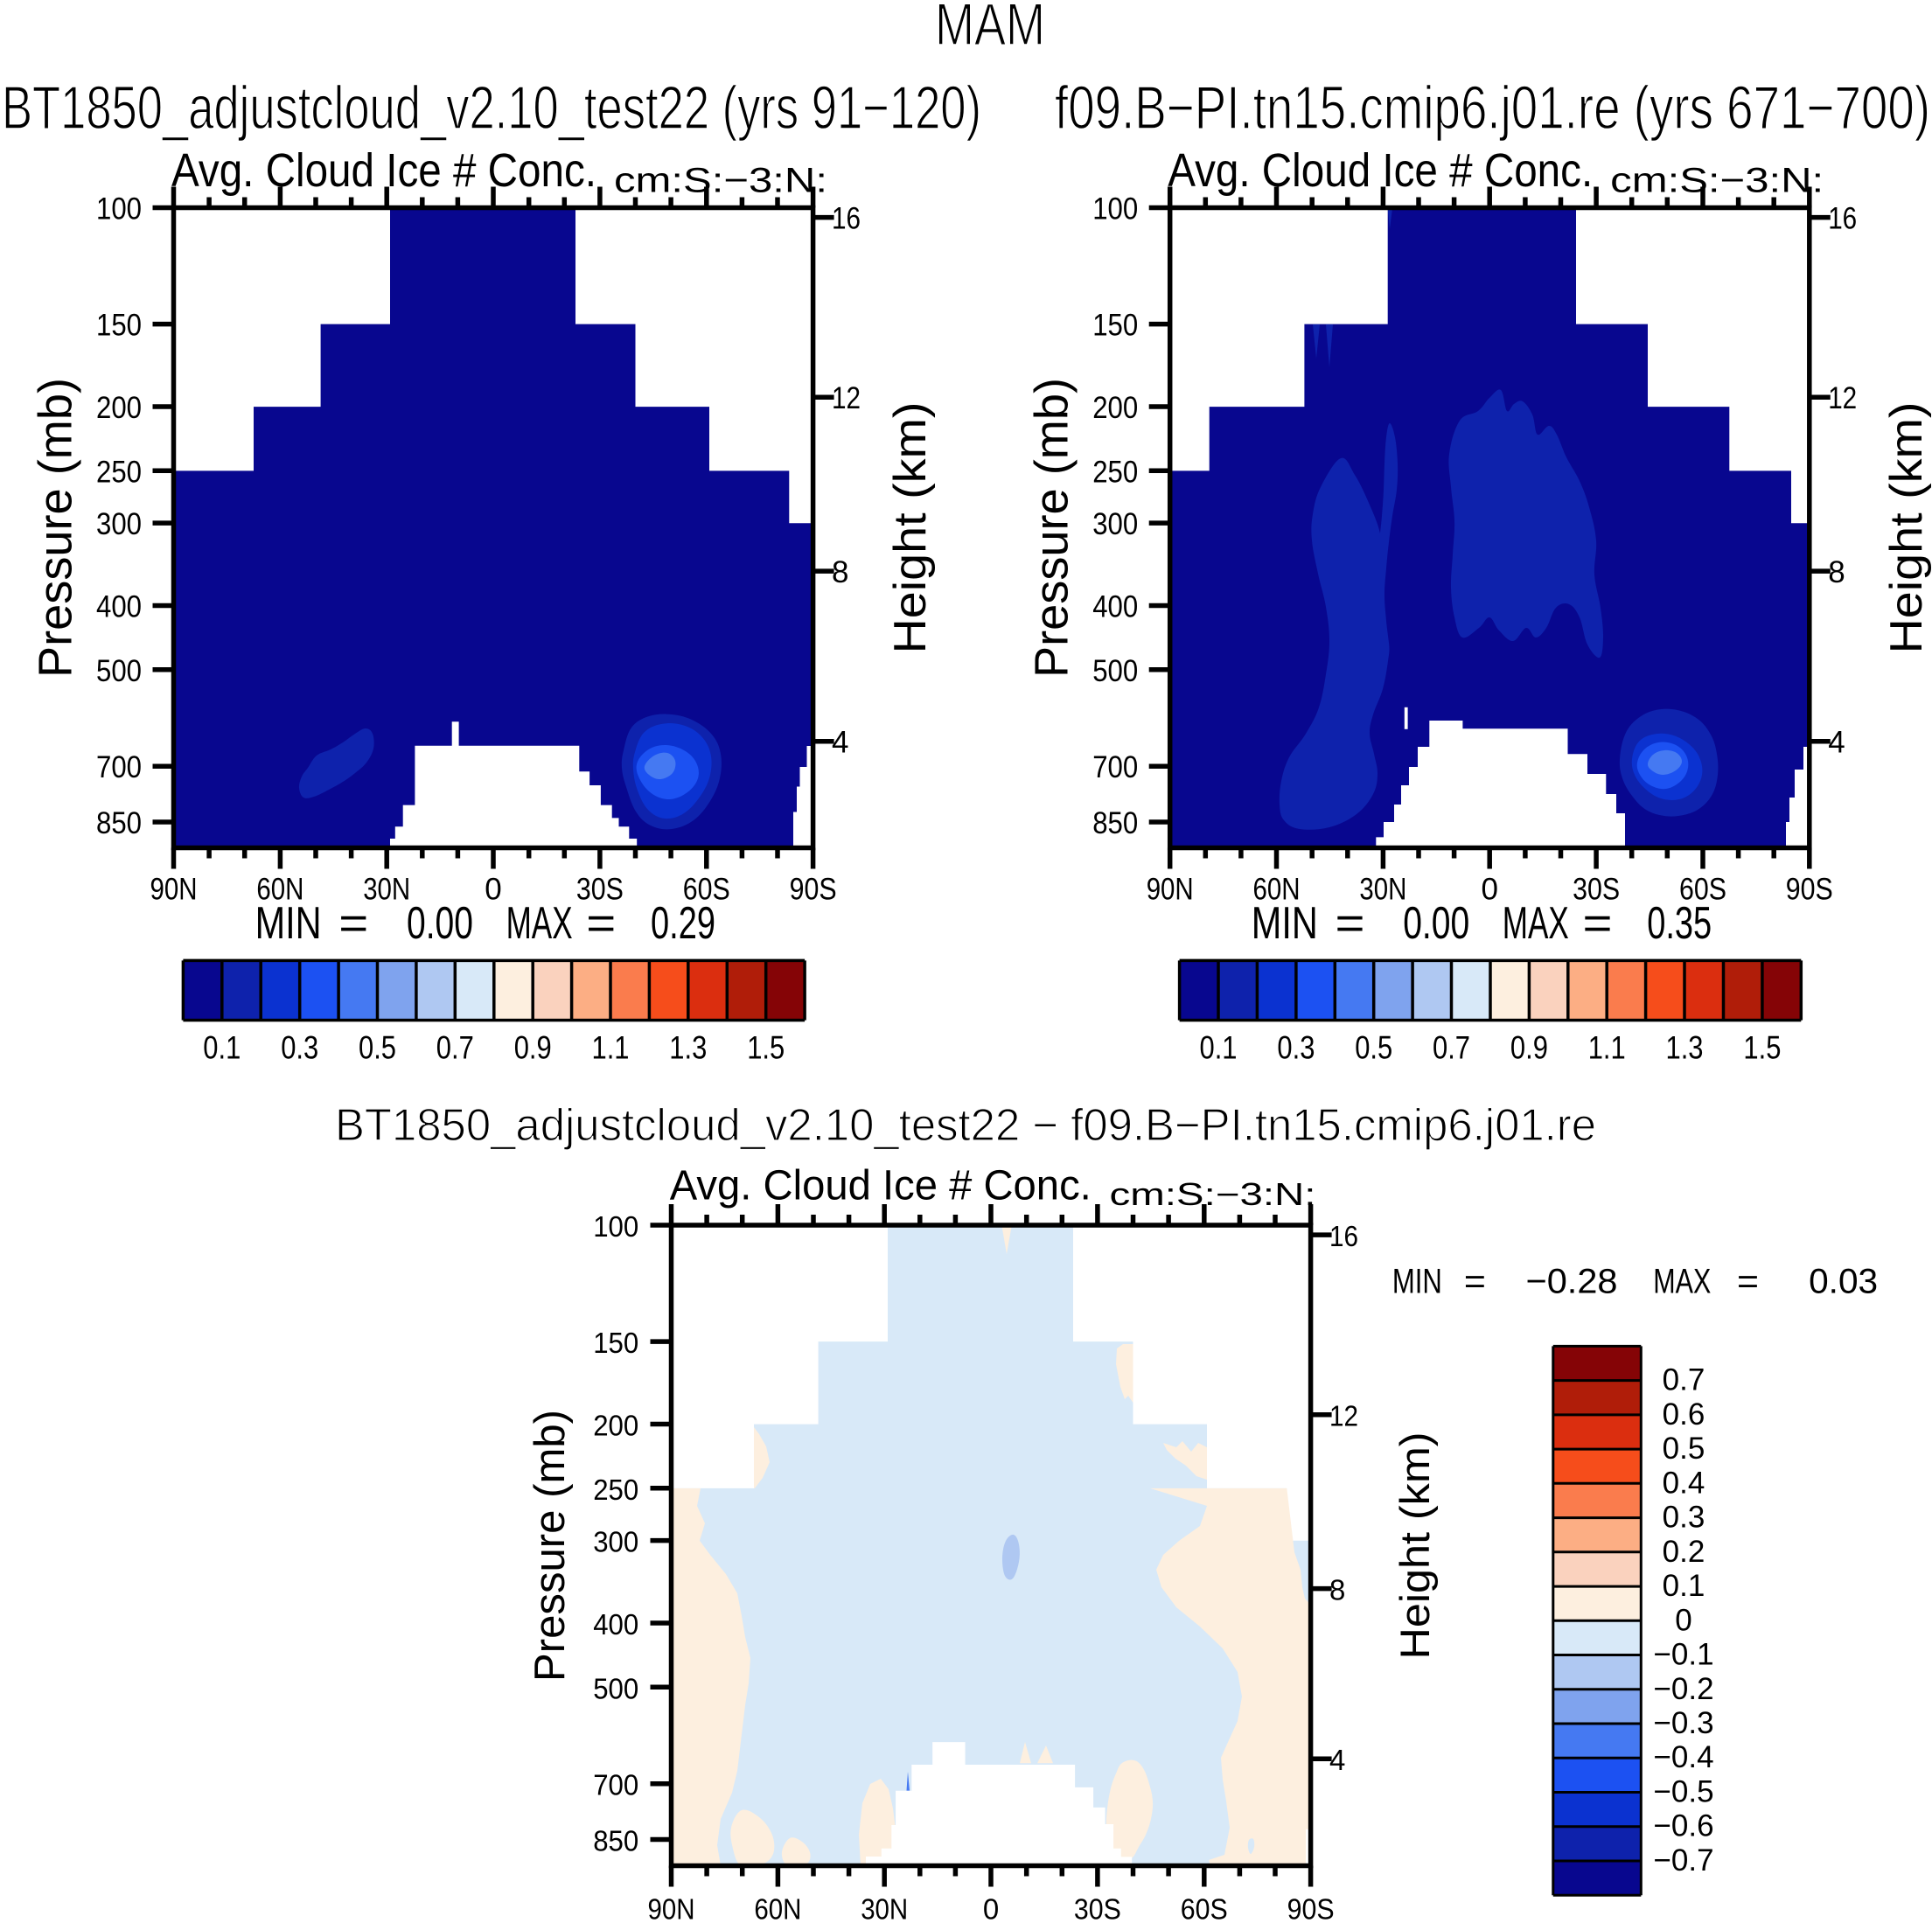  What do you see at coordinates (1285, 923) in the screenshot?
I see `svg-text: MIN` at bounding box center [1285, 923].